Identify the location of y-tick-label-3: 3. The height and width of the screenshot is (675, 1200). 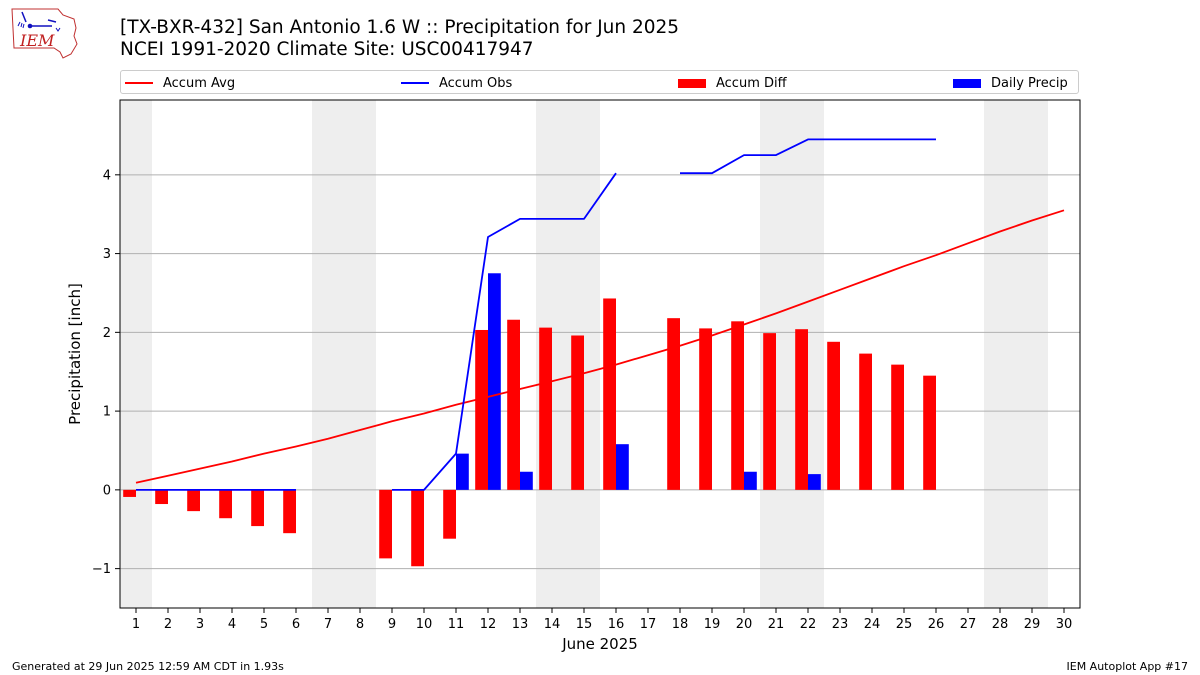
(107, 254).